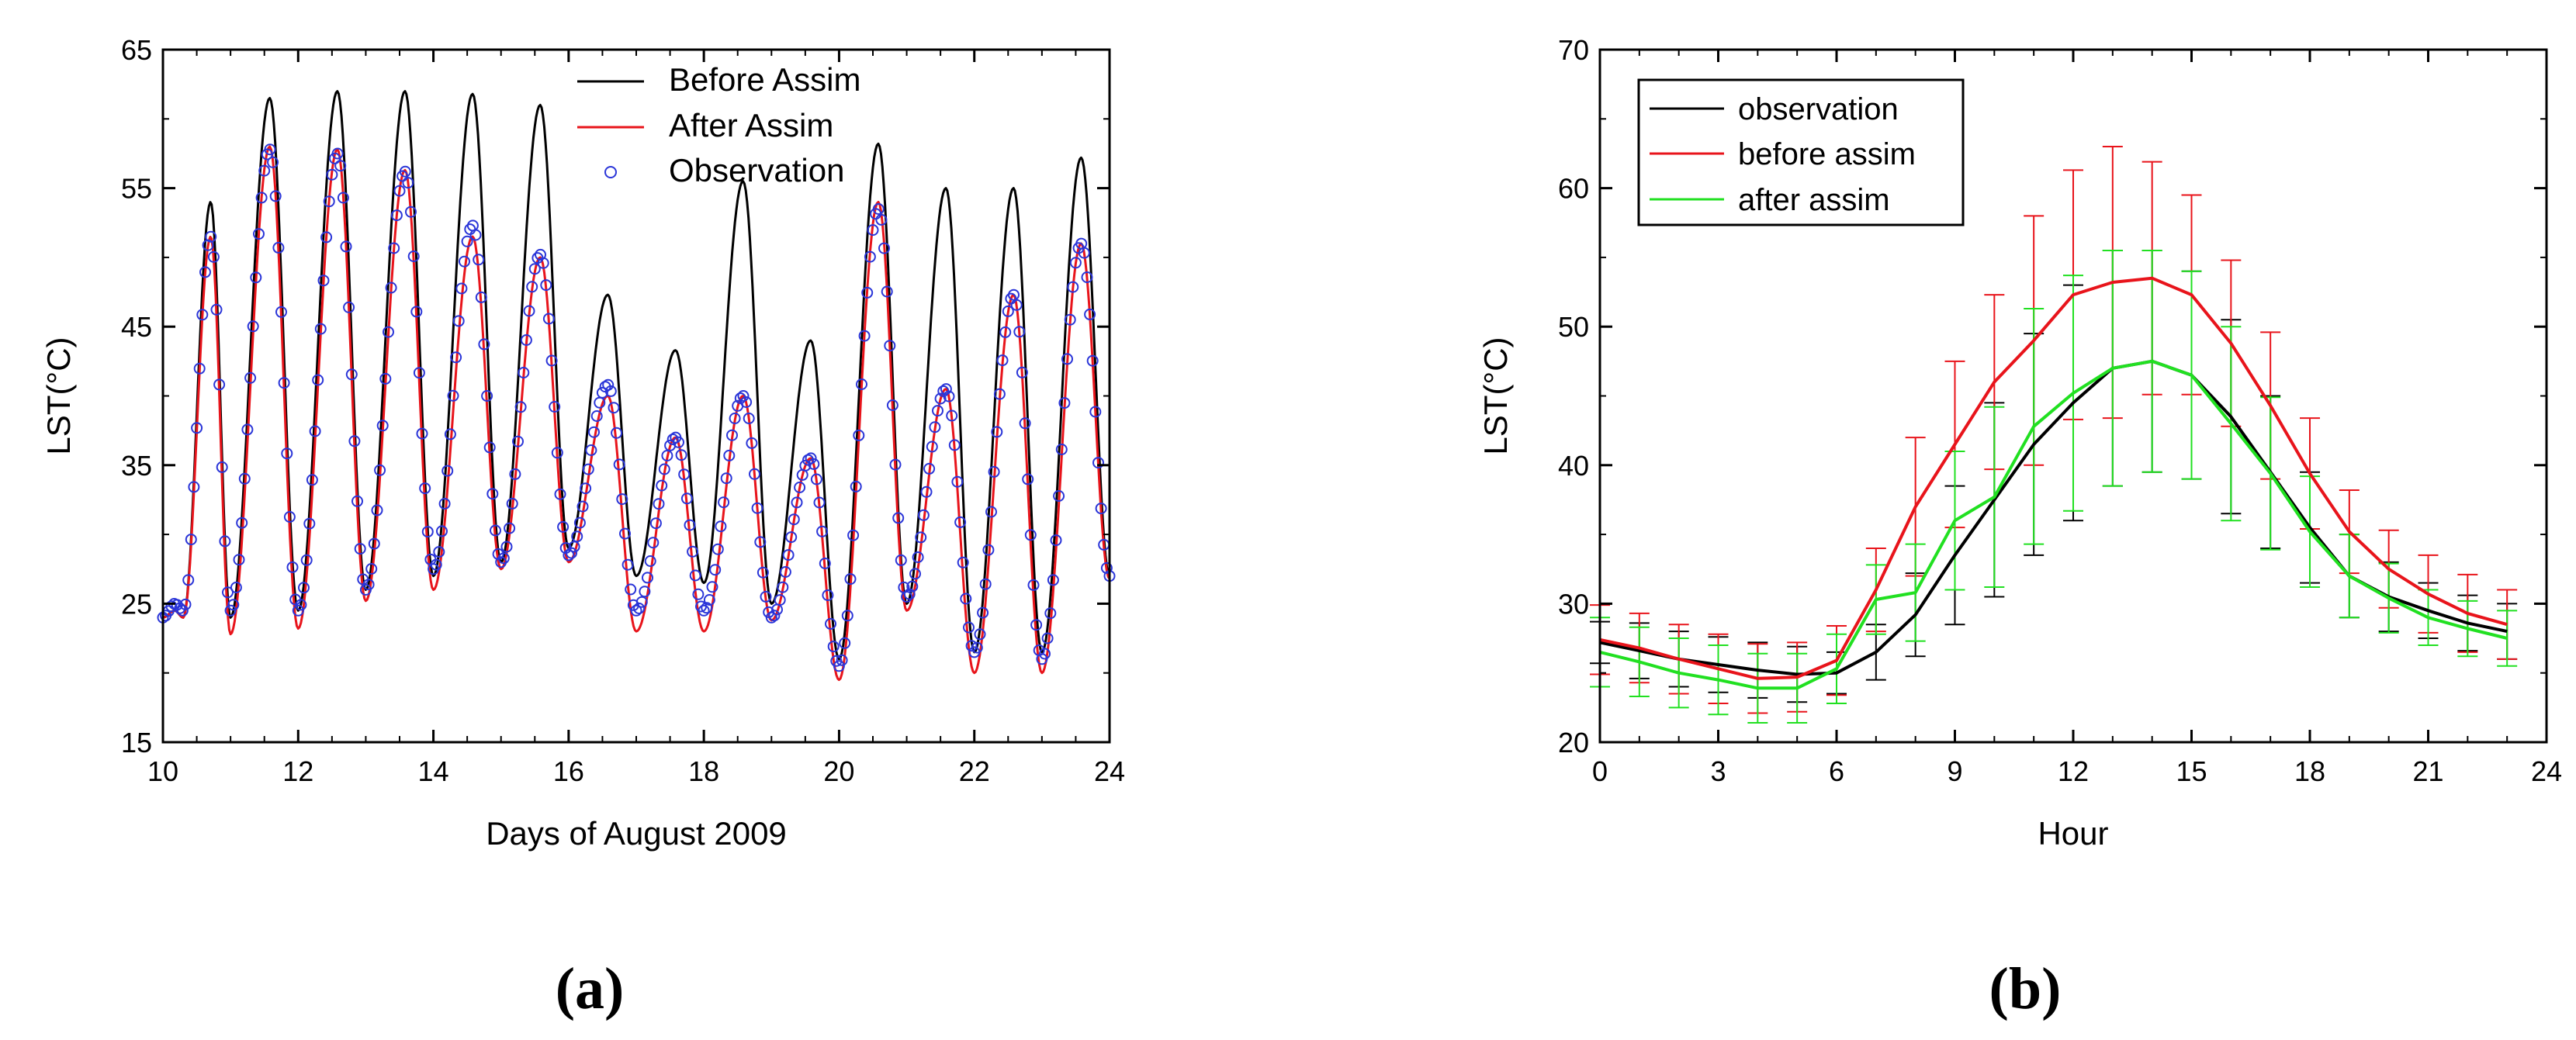  What do you see at coordinates (2053, 524) in the screenshot?
I see `chart-b-line-after-assim` at bounding box center [2053, 524].